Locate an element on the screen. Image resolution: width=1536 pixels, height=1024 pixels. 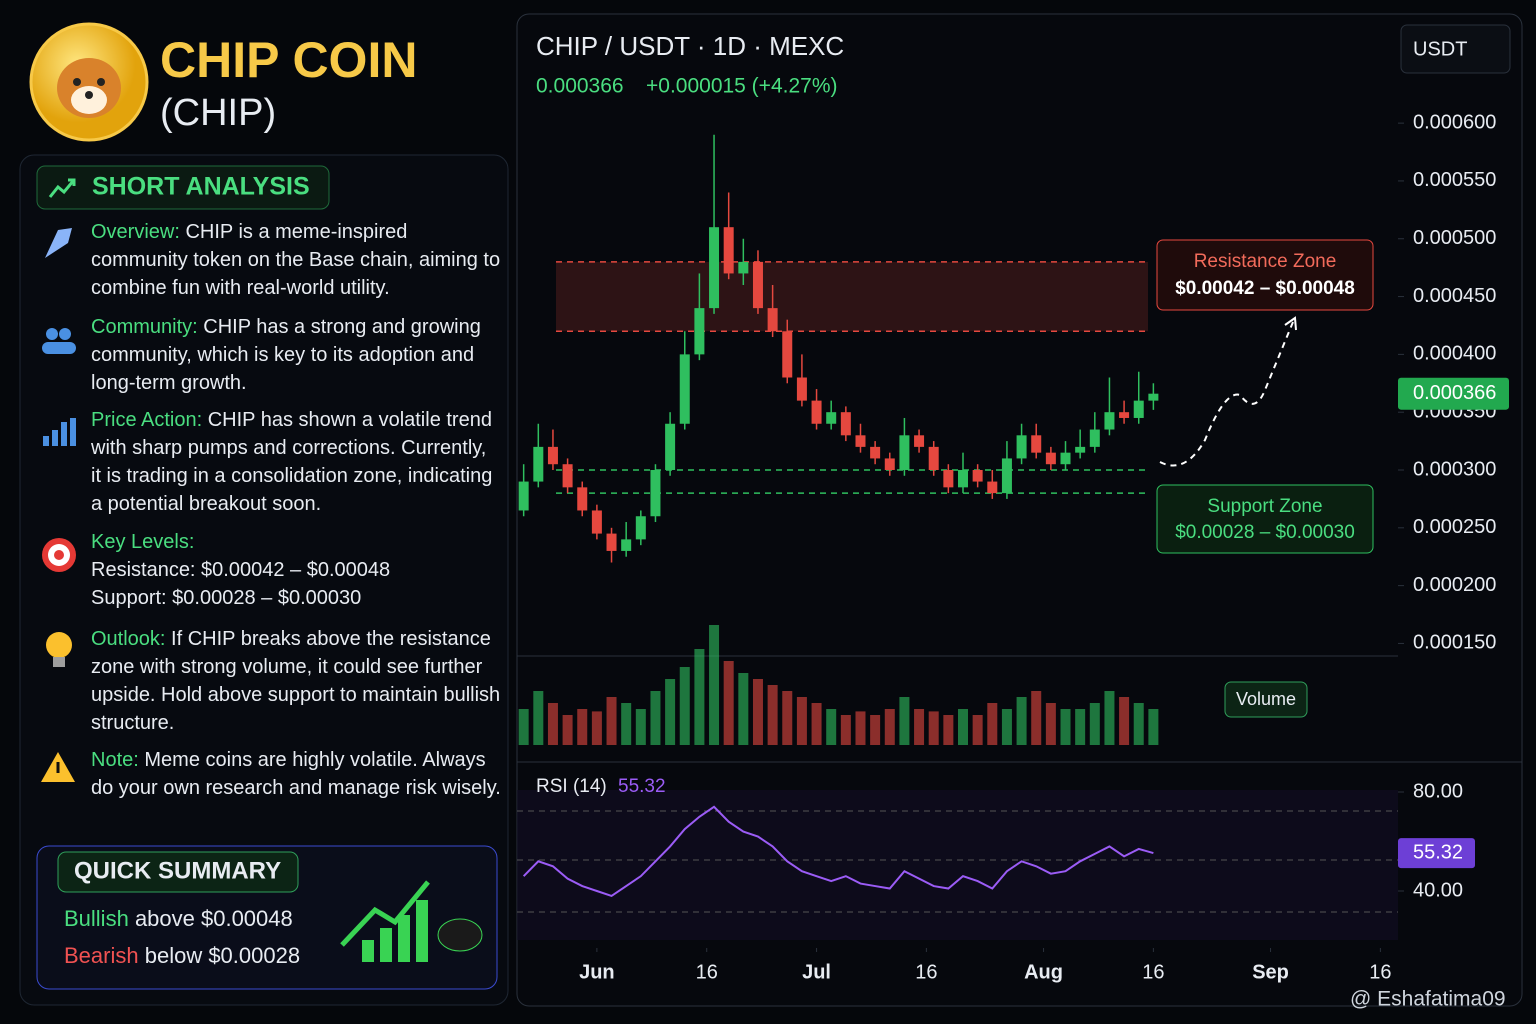
target-icon is located at coordinates (59, 555).